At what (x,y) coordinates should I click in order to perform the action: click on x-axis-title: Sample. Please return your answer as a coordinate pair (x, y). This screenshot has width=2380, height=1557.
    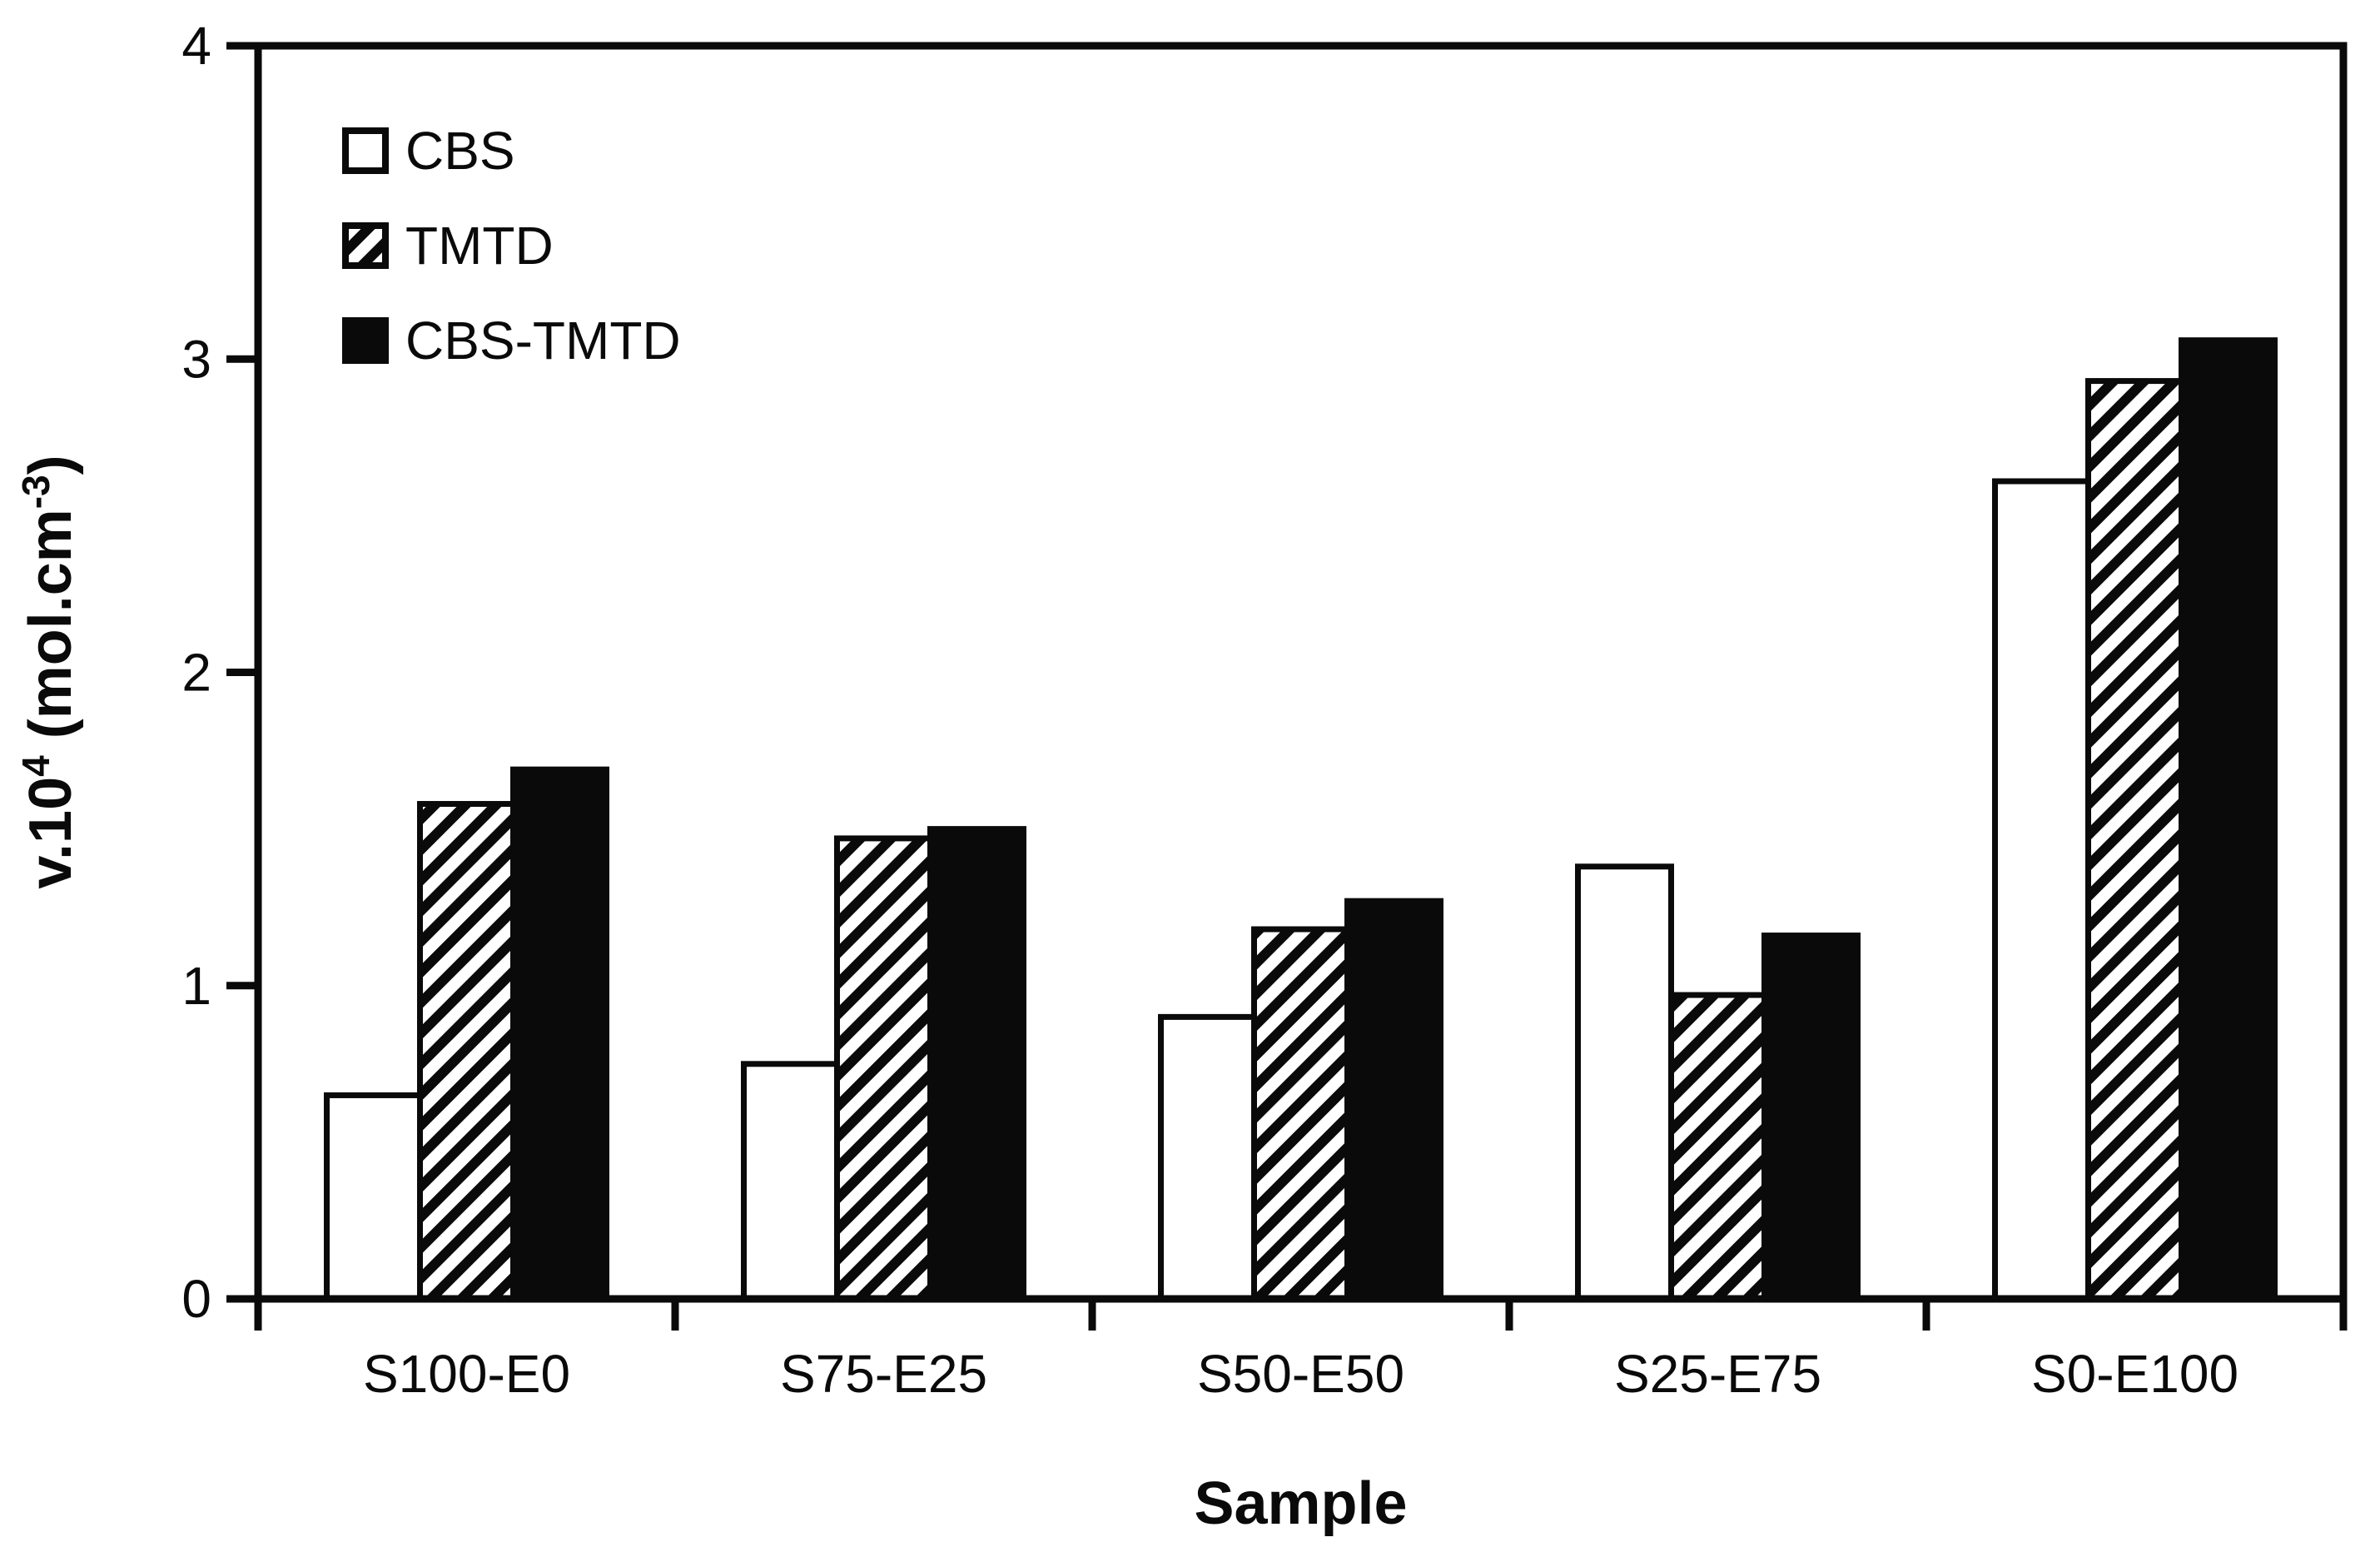
    Looking at the image, I should click on (1300, 1503).